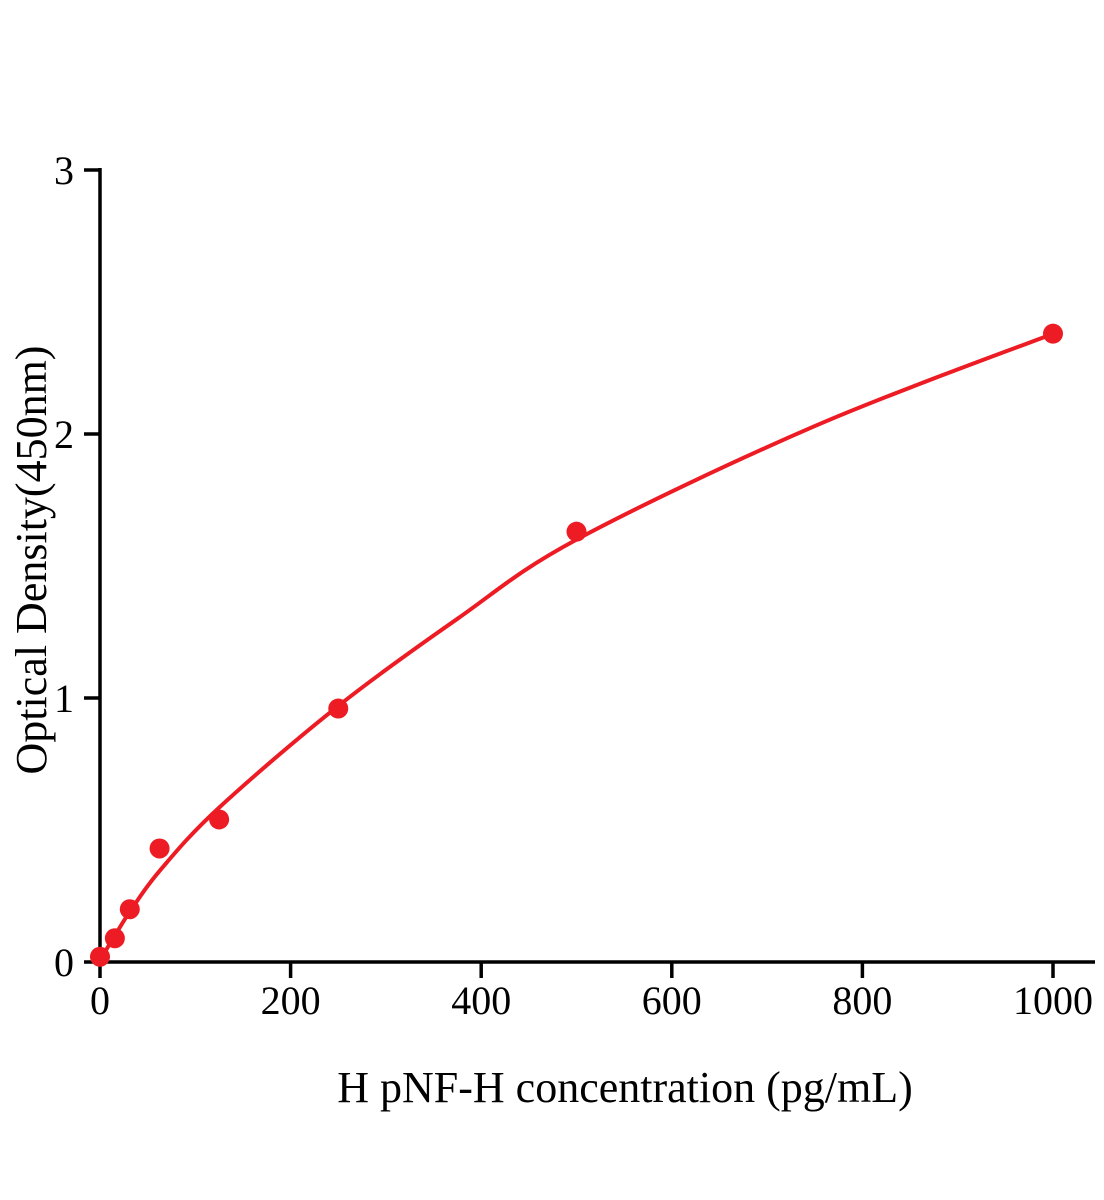 The width and height of the screenshot is (1104, 1200). Describe the element at coordinates (291, 1000) in the screenshot. I see `x-tick-label: 200` at that location.